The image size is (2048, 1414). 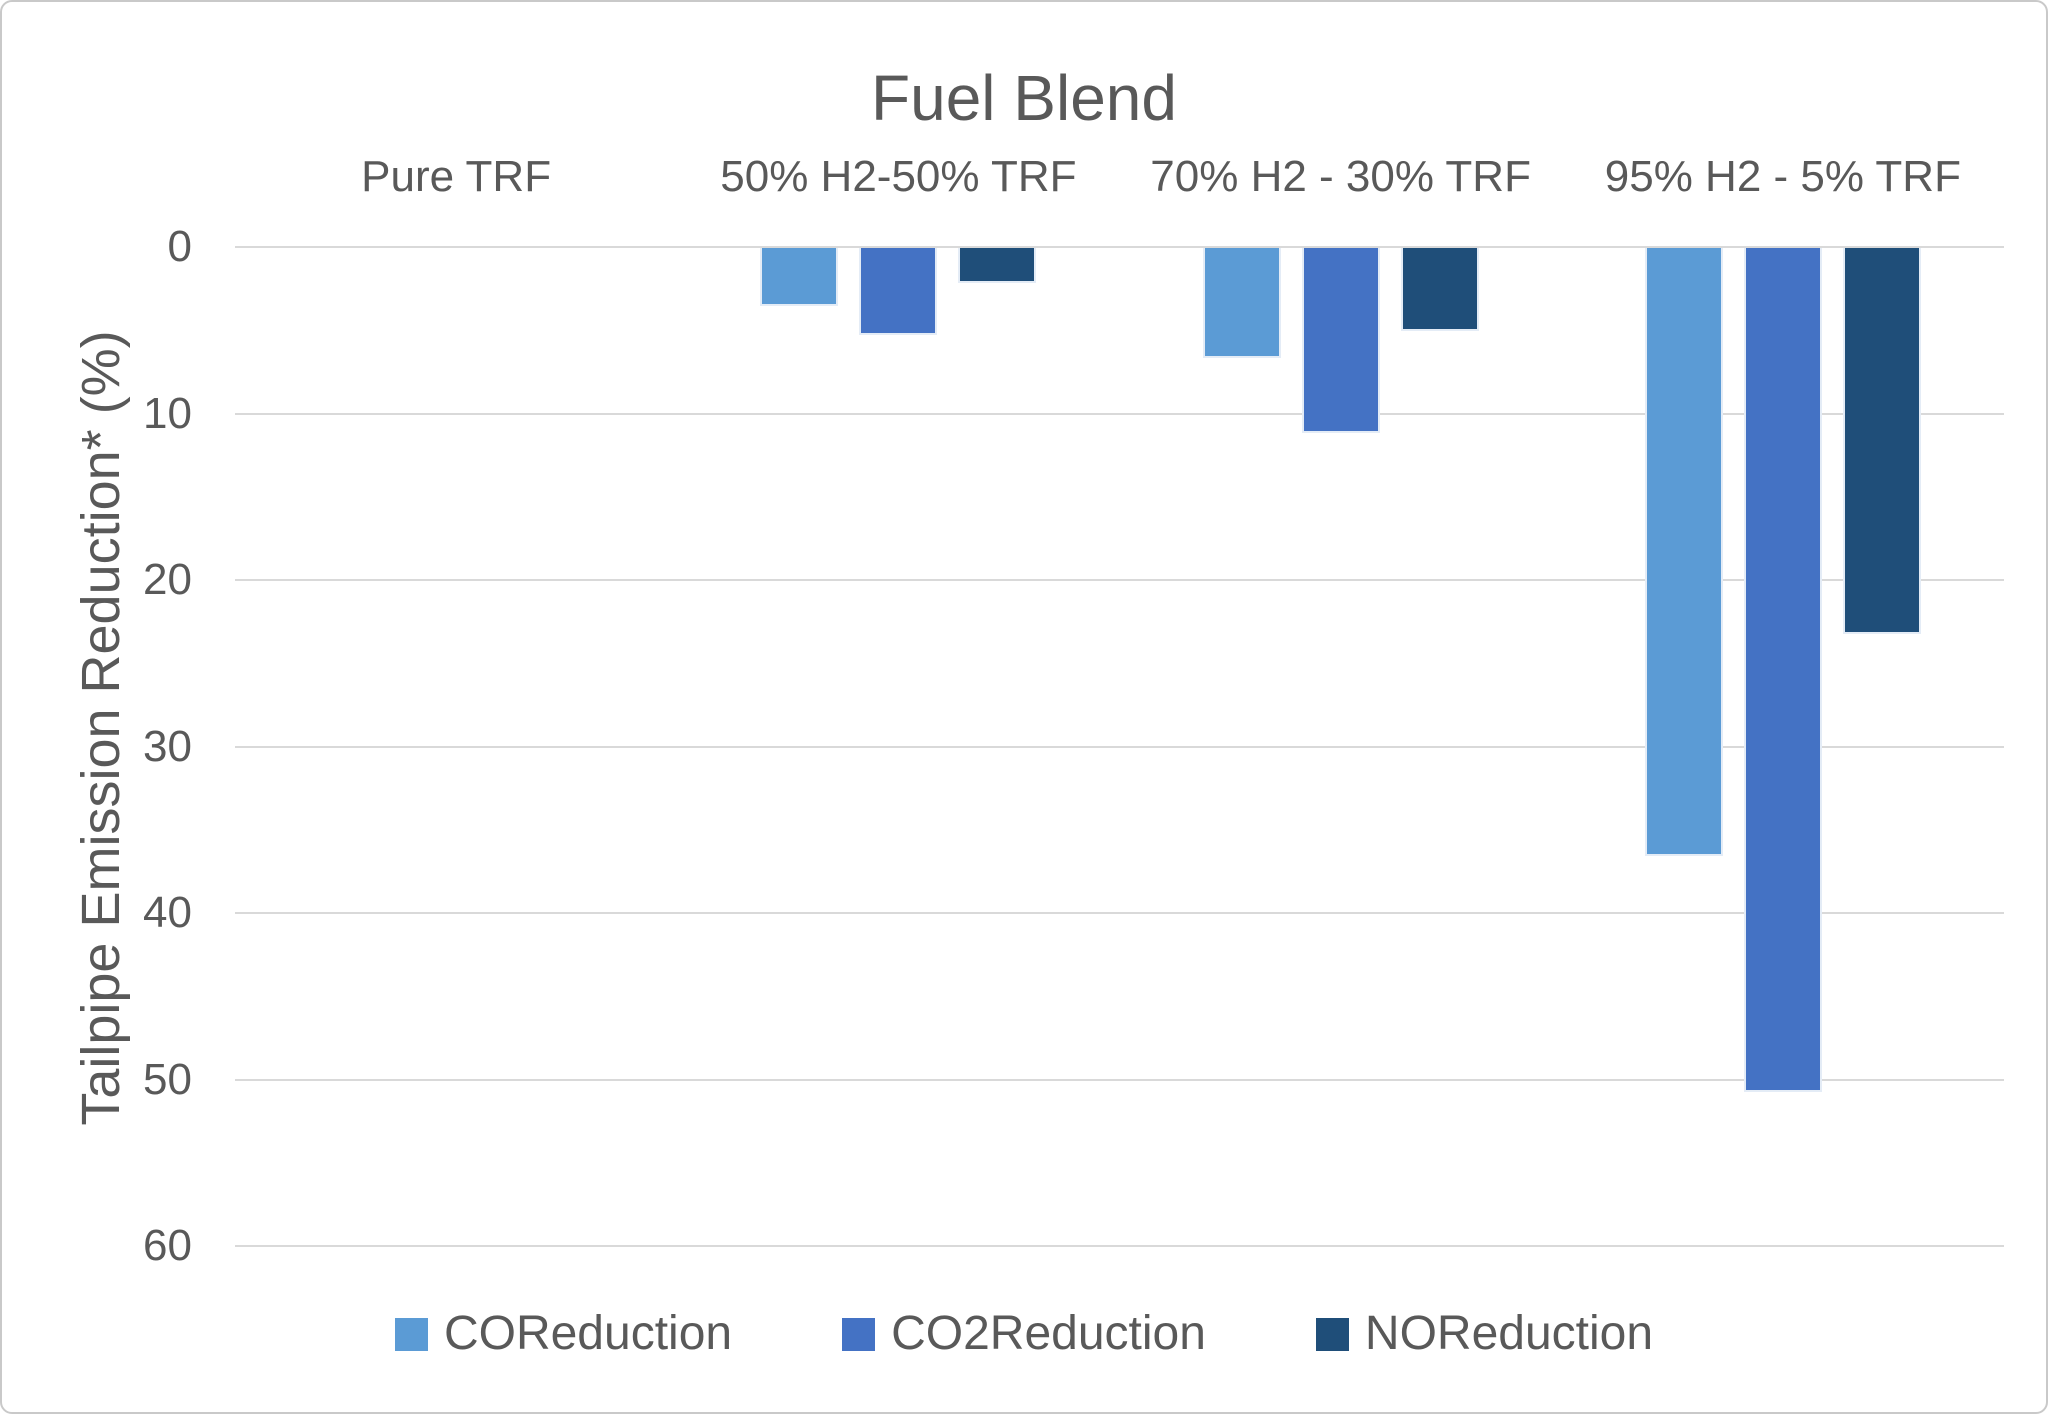 I want to click on y-tick-label-10: 10, so click(x=167, y=413).